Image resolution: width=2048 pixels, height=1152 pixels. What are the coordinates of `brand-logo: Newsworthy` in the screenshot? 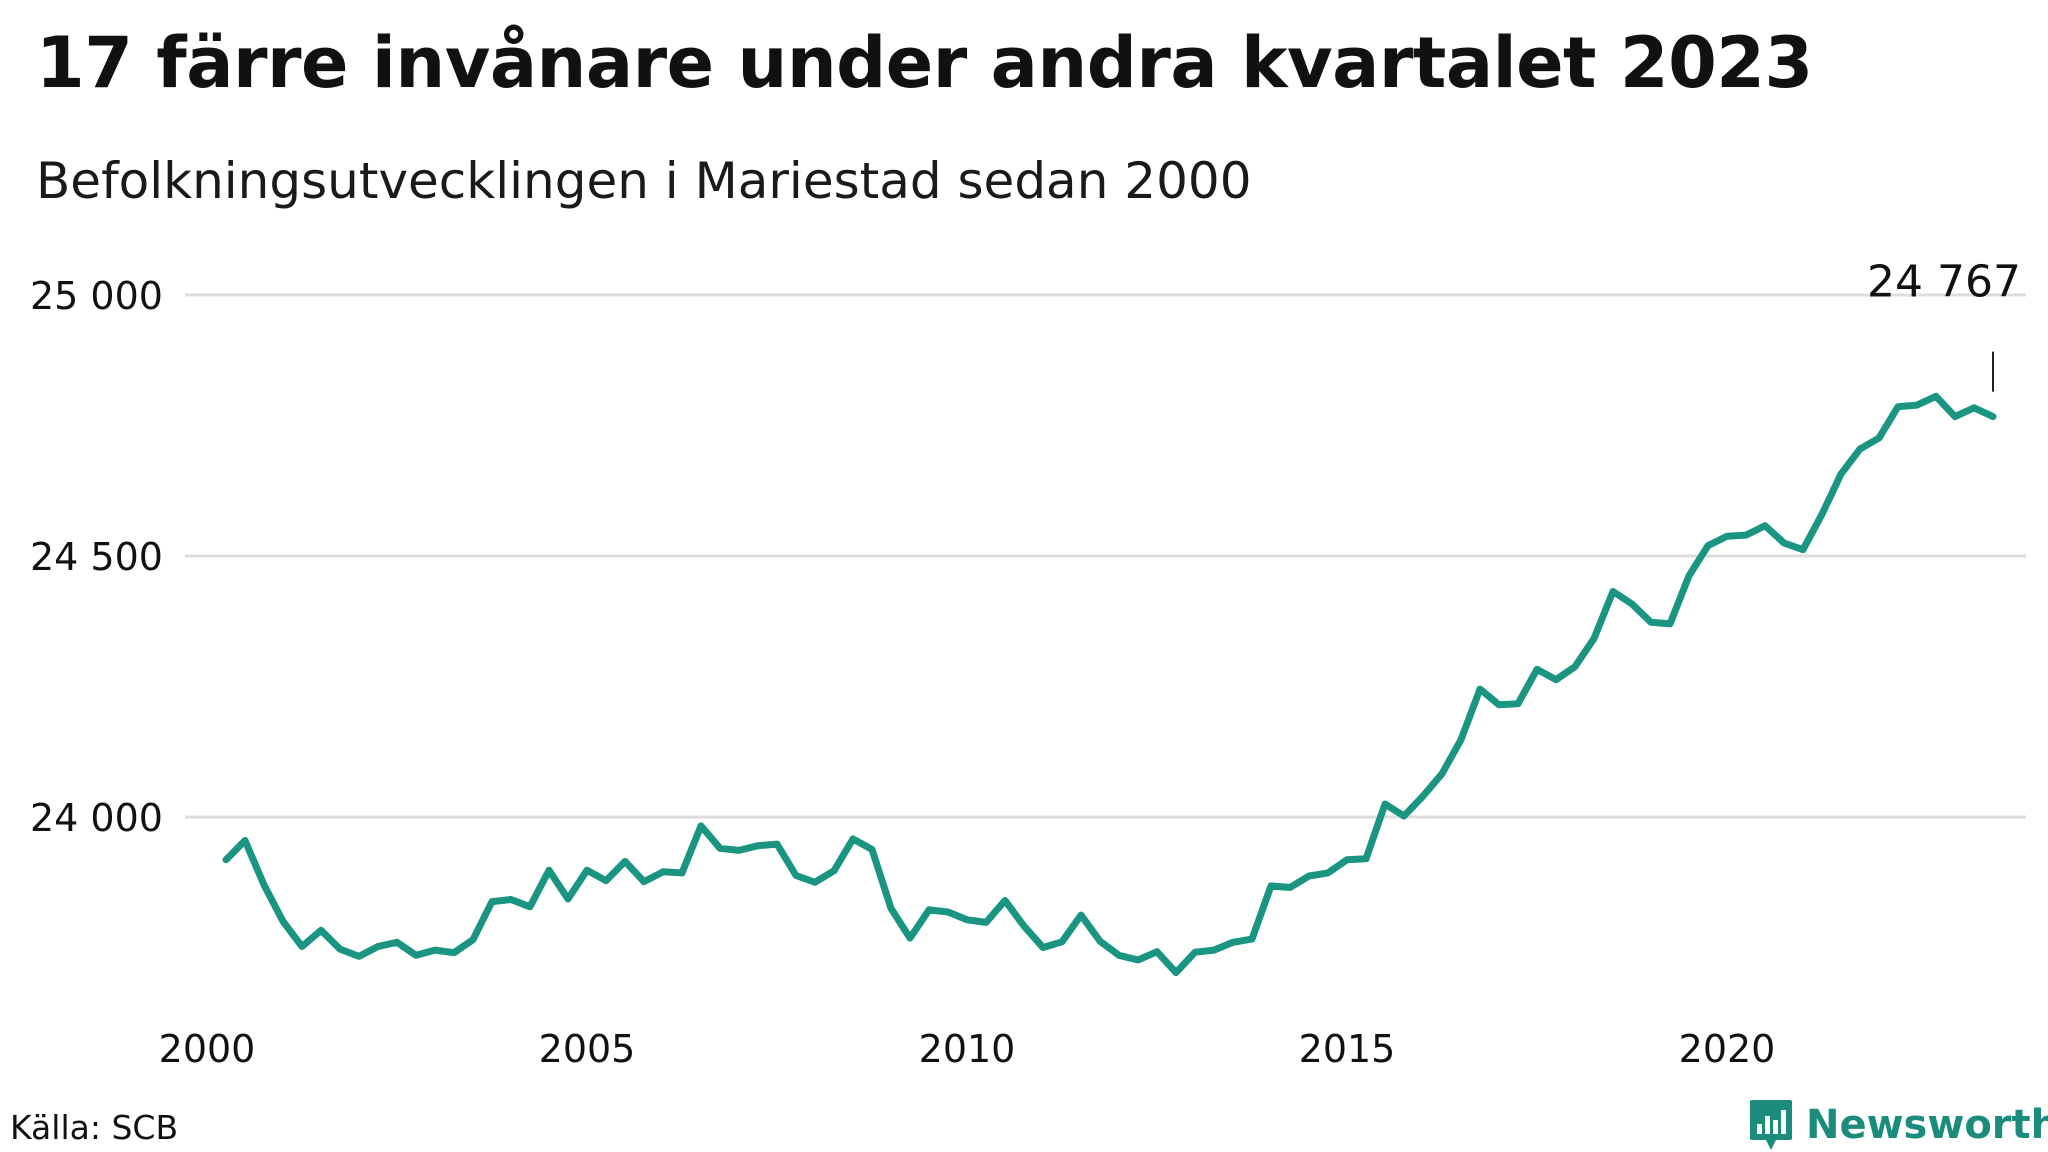 It's located at (1898, 1125).